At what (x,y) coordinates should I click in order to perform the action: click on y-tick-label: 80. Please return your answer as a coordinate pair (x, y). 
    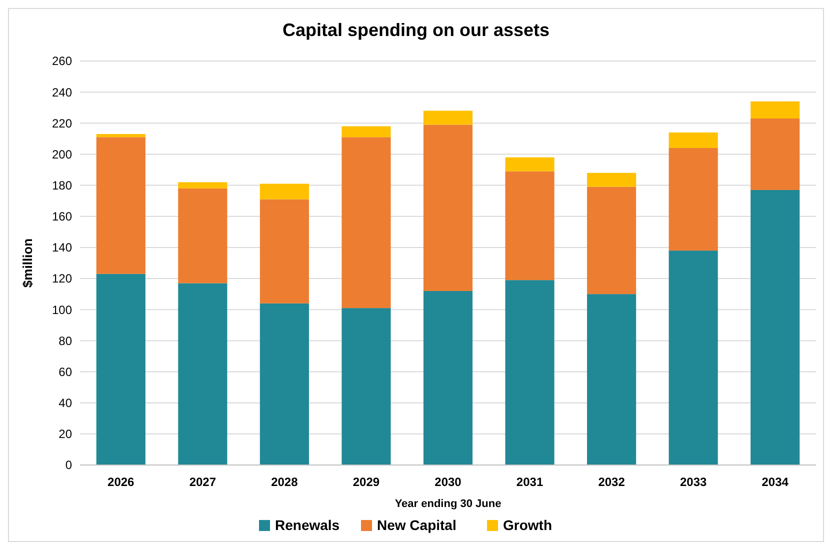
    Looking at the image, I should click on (65, 341).